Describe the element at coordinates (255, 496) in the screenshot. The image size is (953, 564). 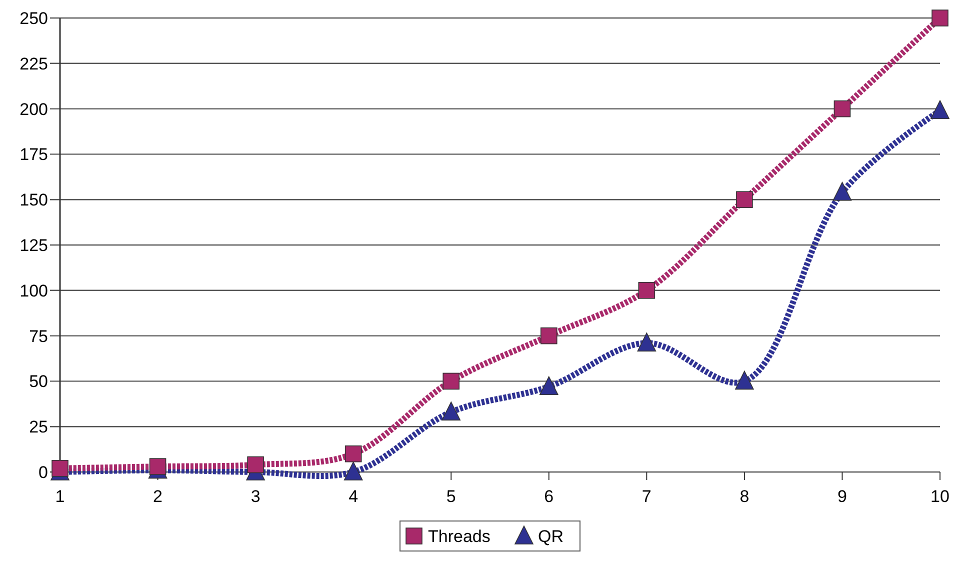
I see `x-tick-label: 3` at that location.